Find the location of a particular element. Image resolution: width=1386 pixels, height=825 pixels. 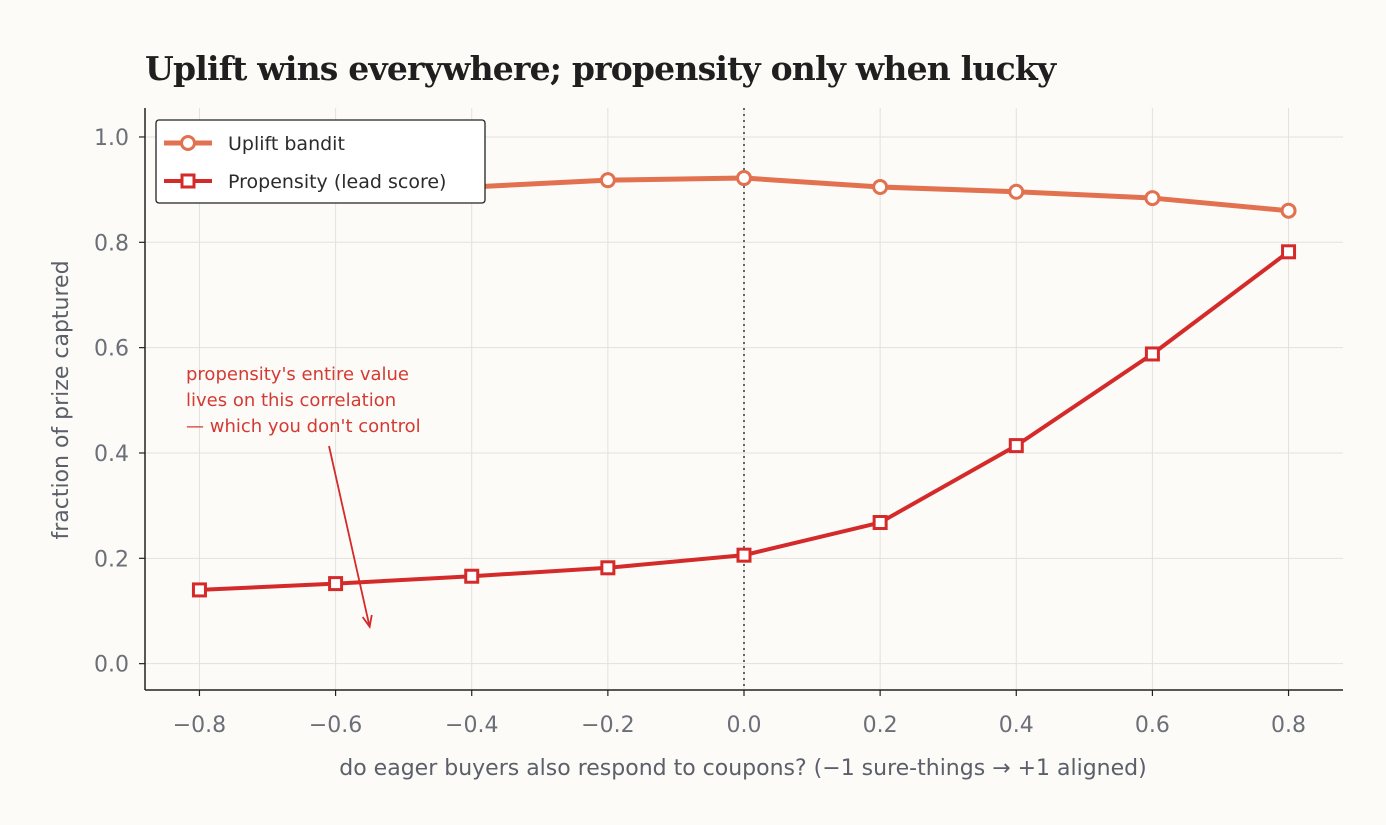

legend-box is located at coordinates (320, 161).